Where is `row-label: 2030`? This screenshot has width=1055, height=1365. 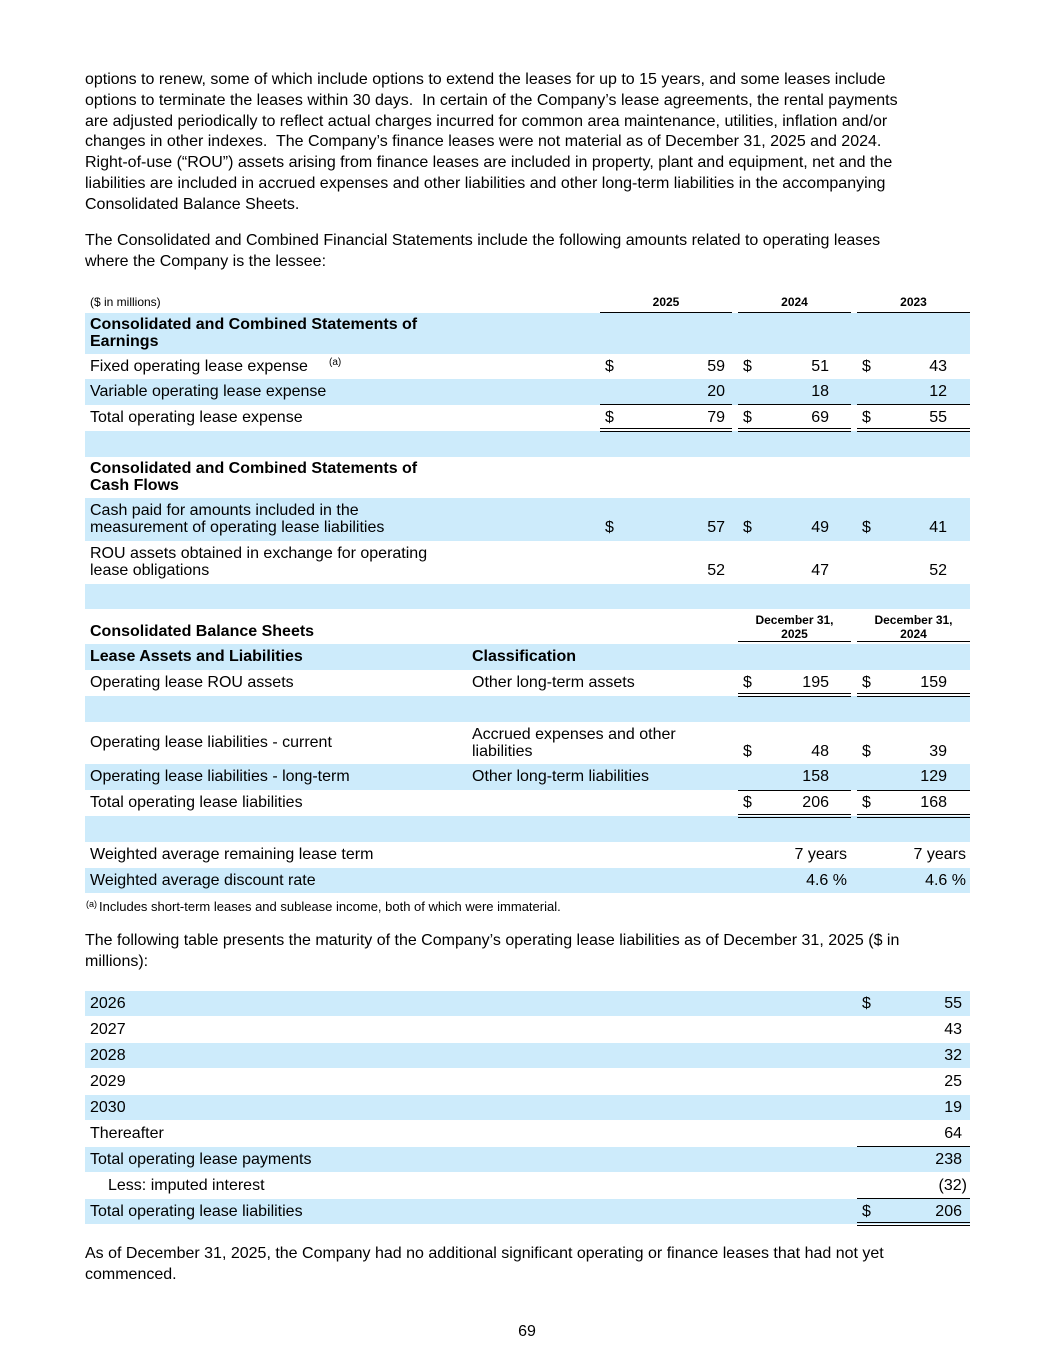
row-label: 2030 is located at coordinates (108, 1107).